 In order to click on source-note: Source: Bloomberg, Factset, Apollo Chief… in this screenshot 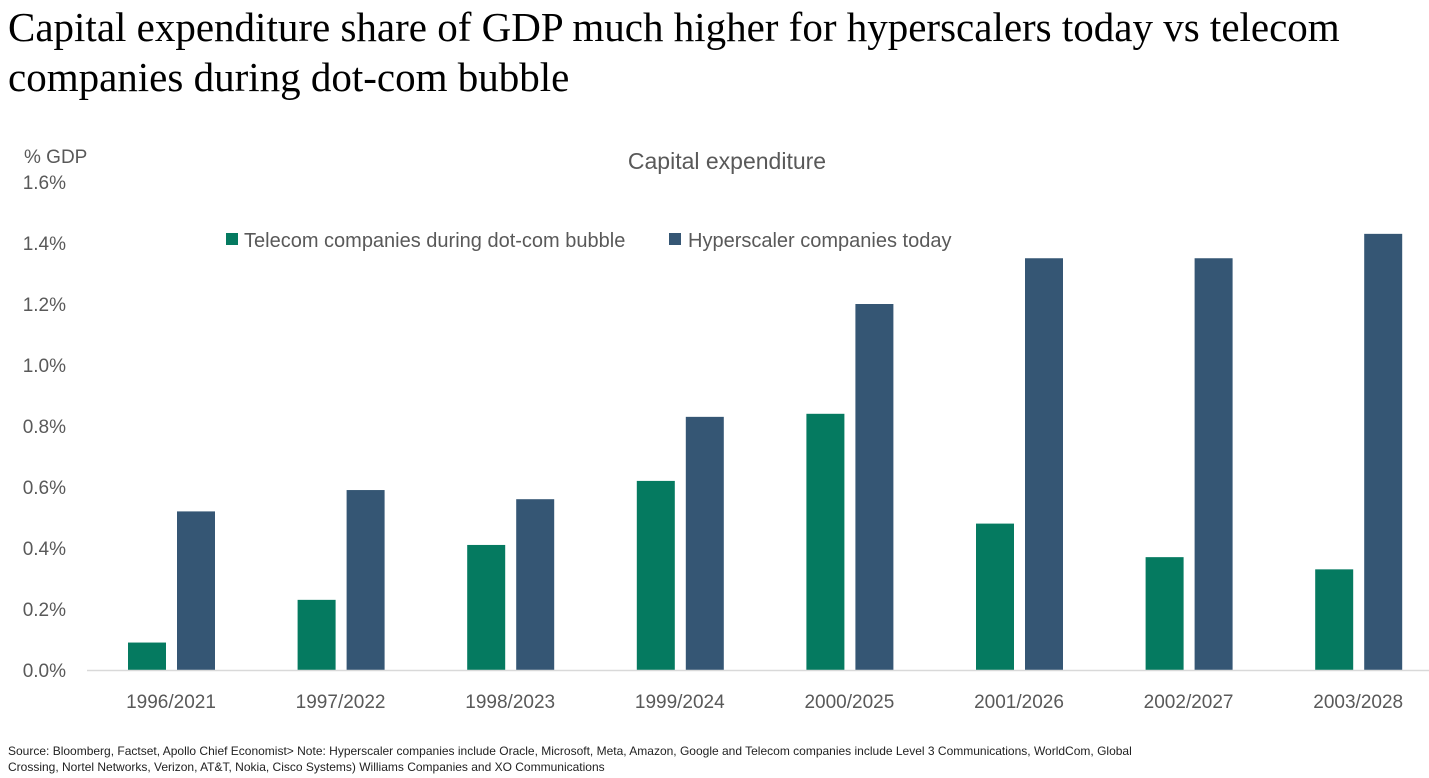, I will do `click(570, 759)`.